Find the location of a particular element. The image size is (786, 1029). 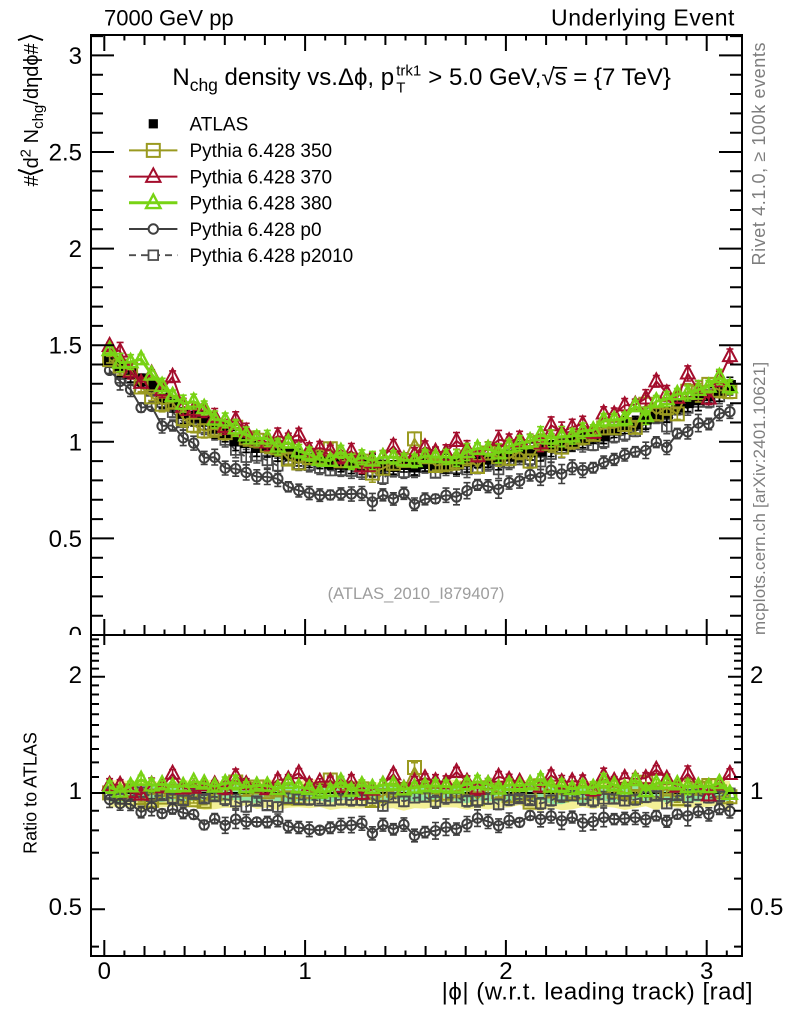

svg-text:mcplots.cern.ch [arXiv:2401.10: mcplots.cern.ch [arXiv:2401.10621] is located at coordinates (759, 498).